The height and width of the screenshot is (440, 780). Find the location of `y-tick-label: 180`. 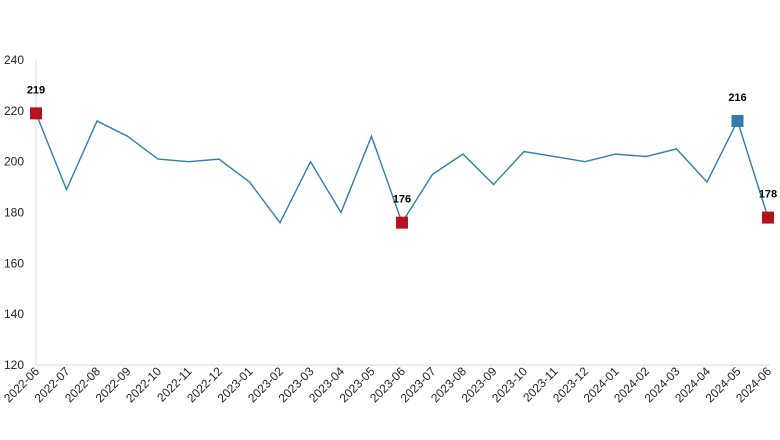

y-tick-label: 180 is located at coordinates (14, 213).